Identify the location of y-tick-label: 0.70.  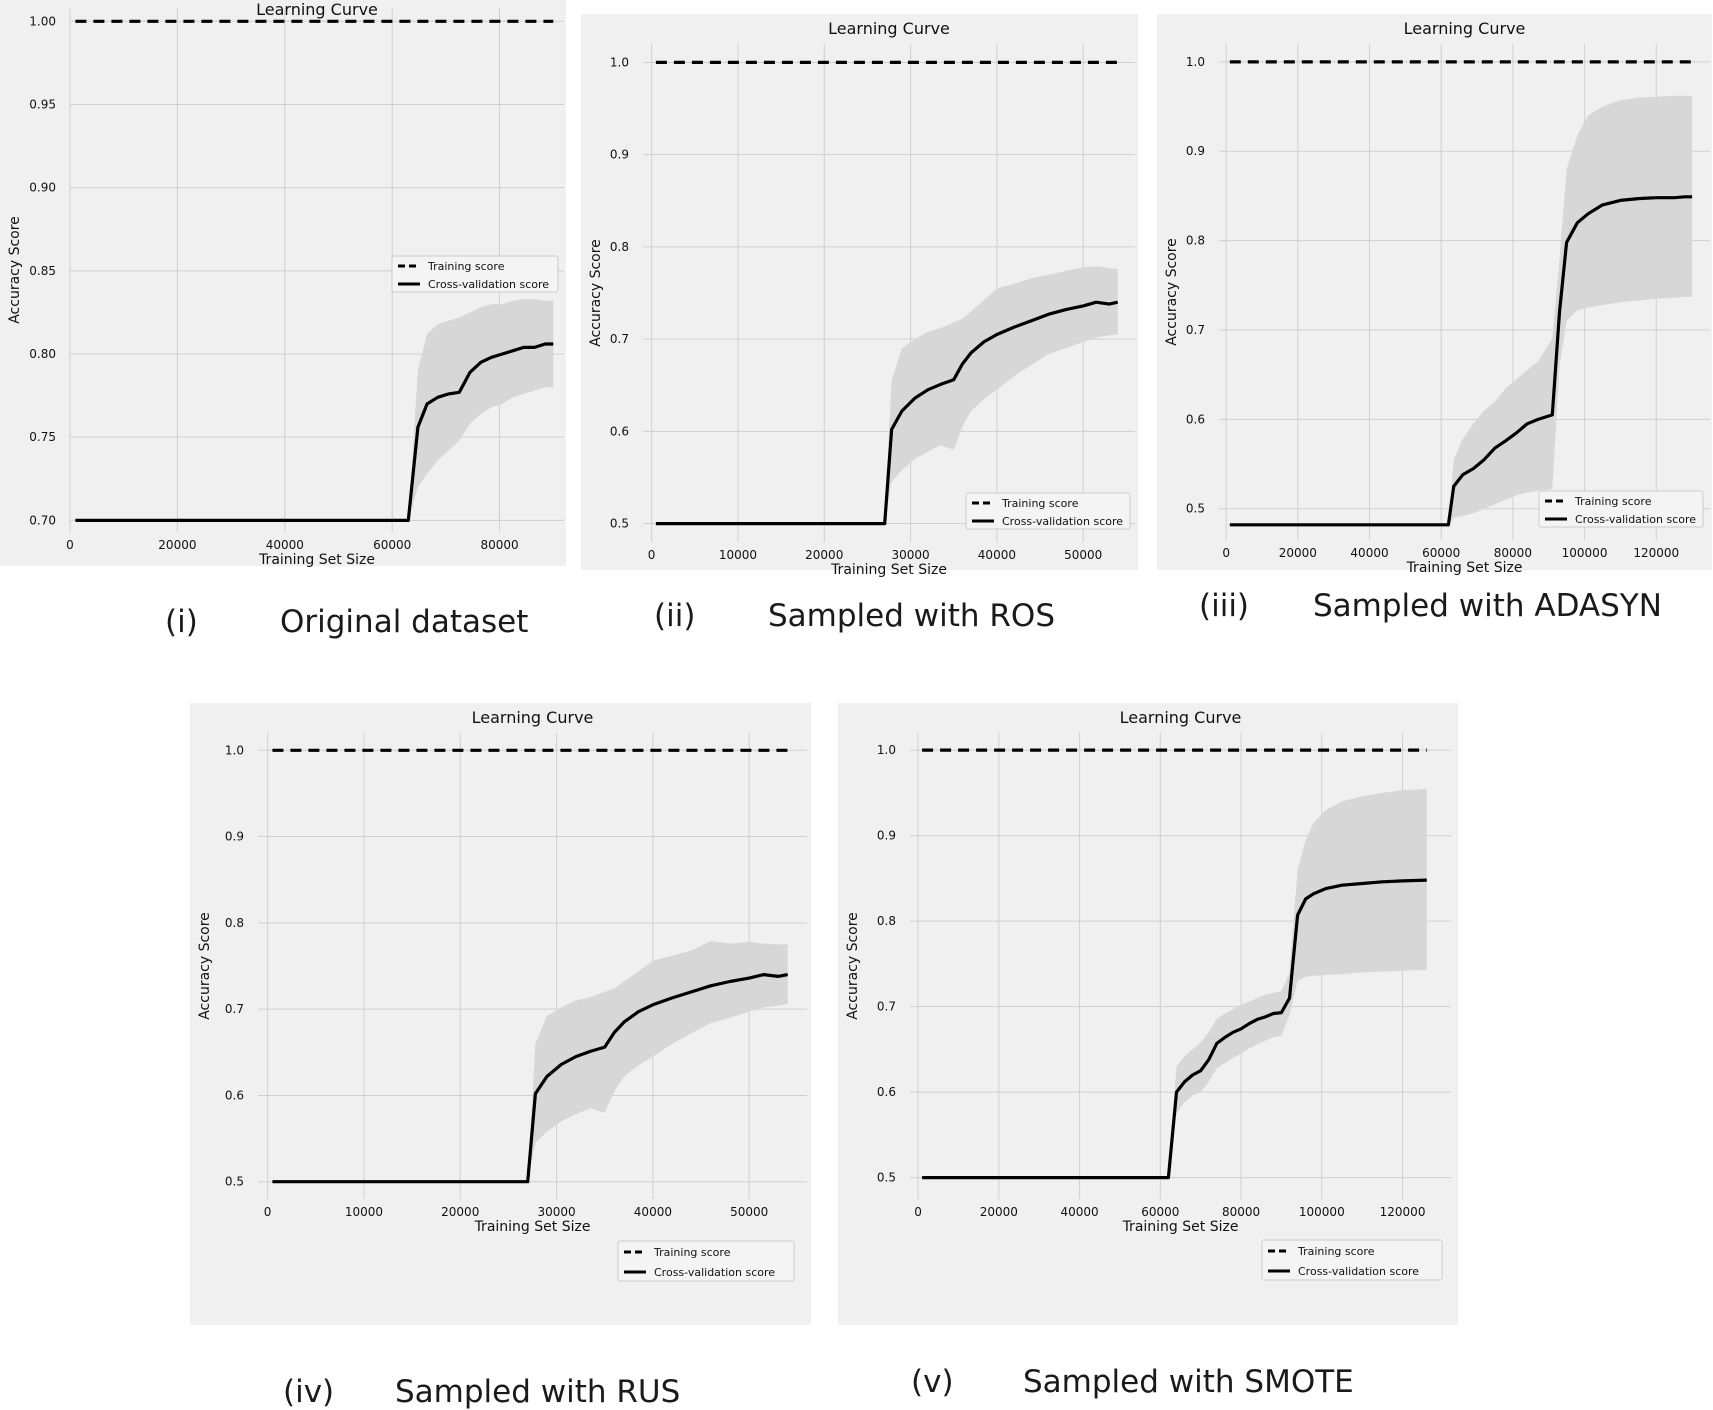
(42, 520).